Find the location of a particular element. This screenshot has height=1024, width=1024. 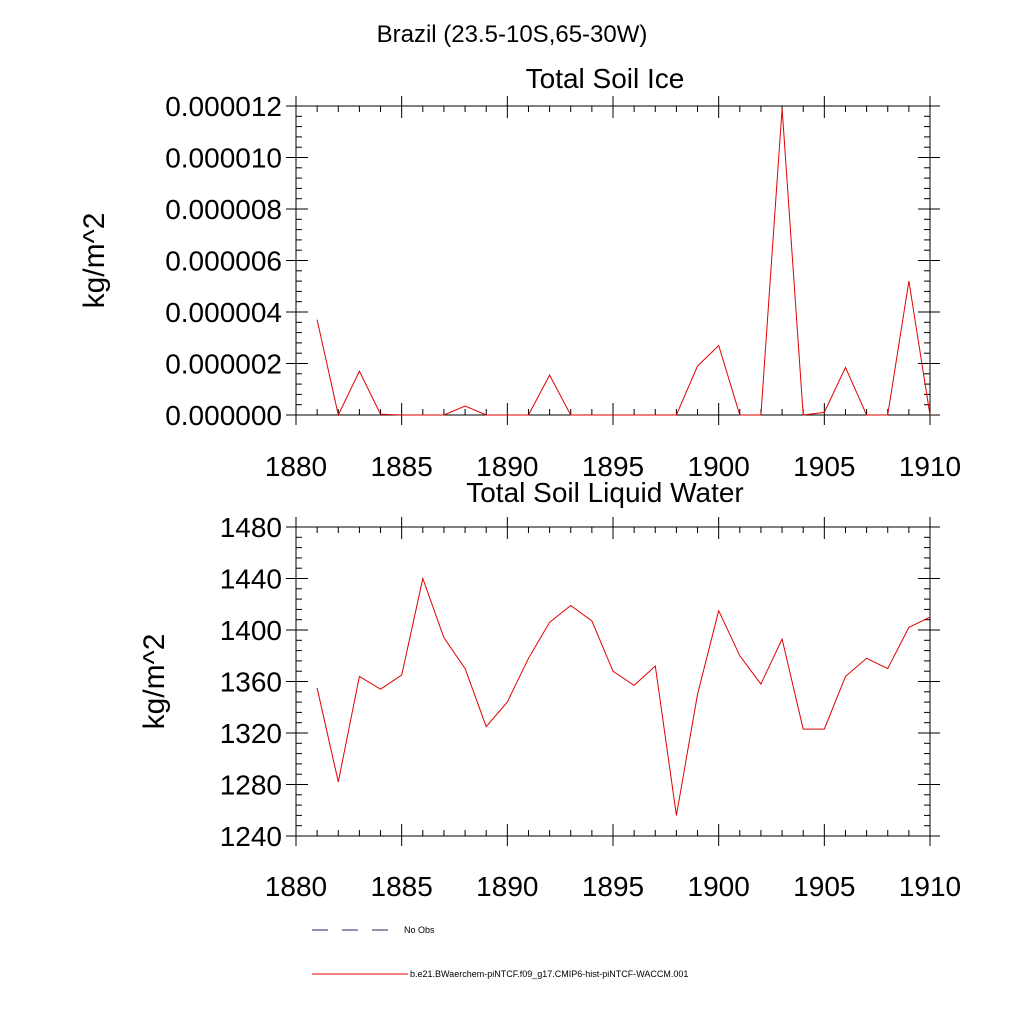

y-tick-label: 1360 is located at coordinates (251, 682).